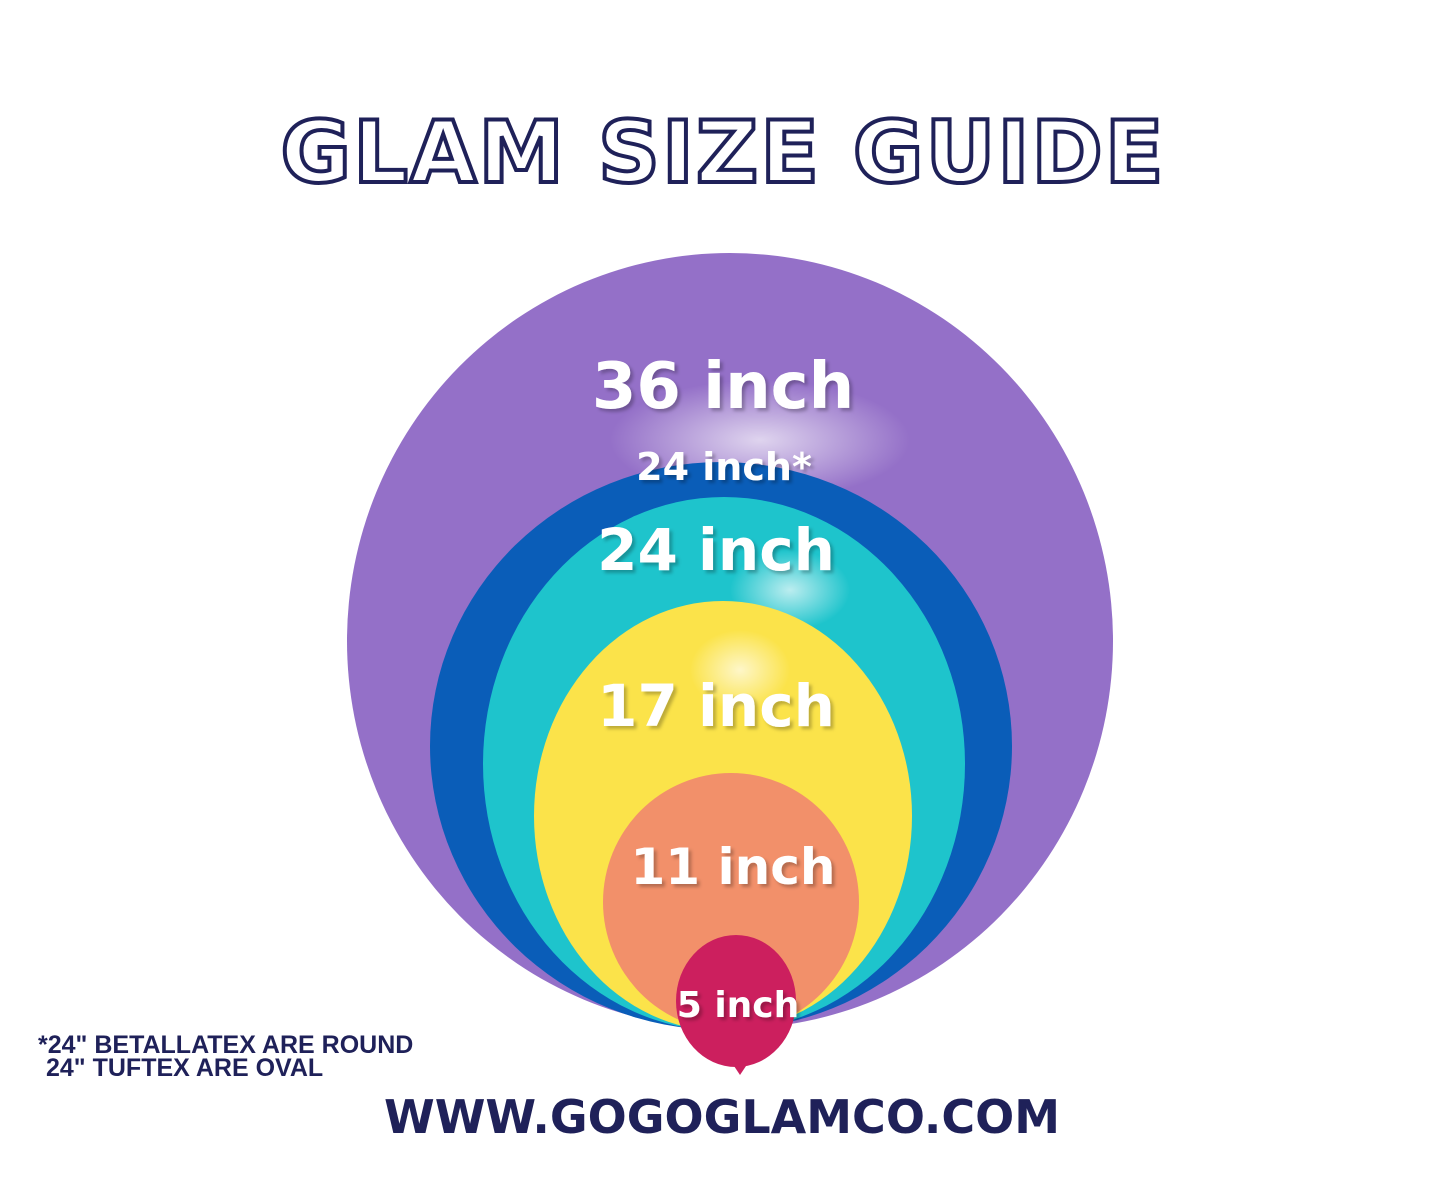  I want to click on balloon-11-inch, so click(731, 902).